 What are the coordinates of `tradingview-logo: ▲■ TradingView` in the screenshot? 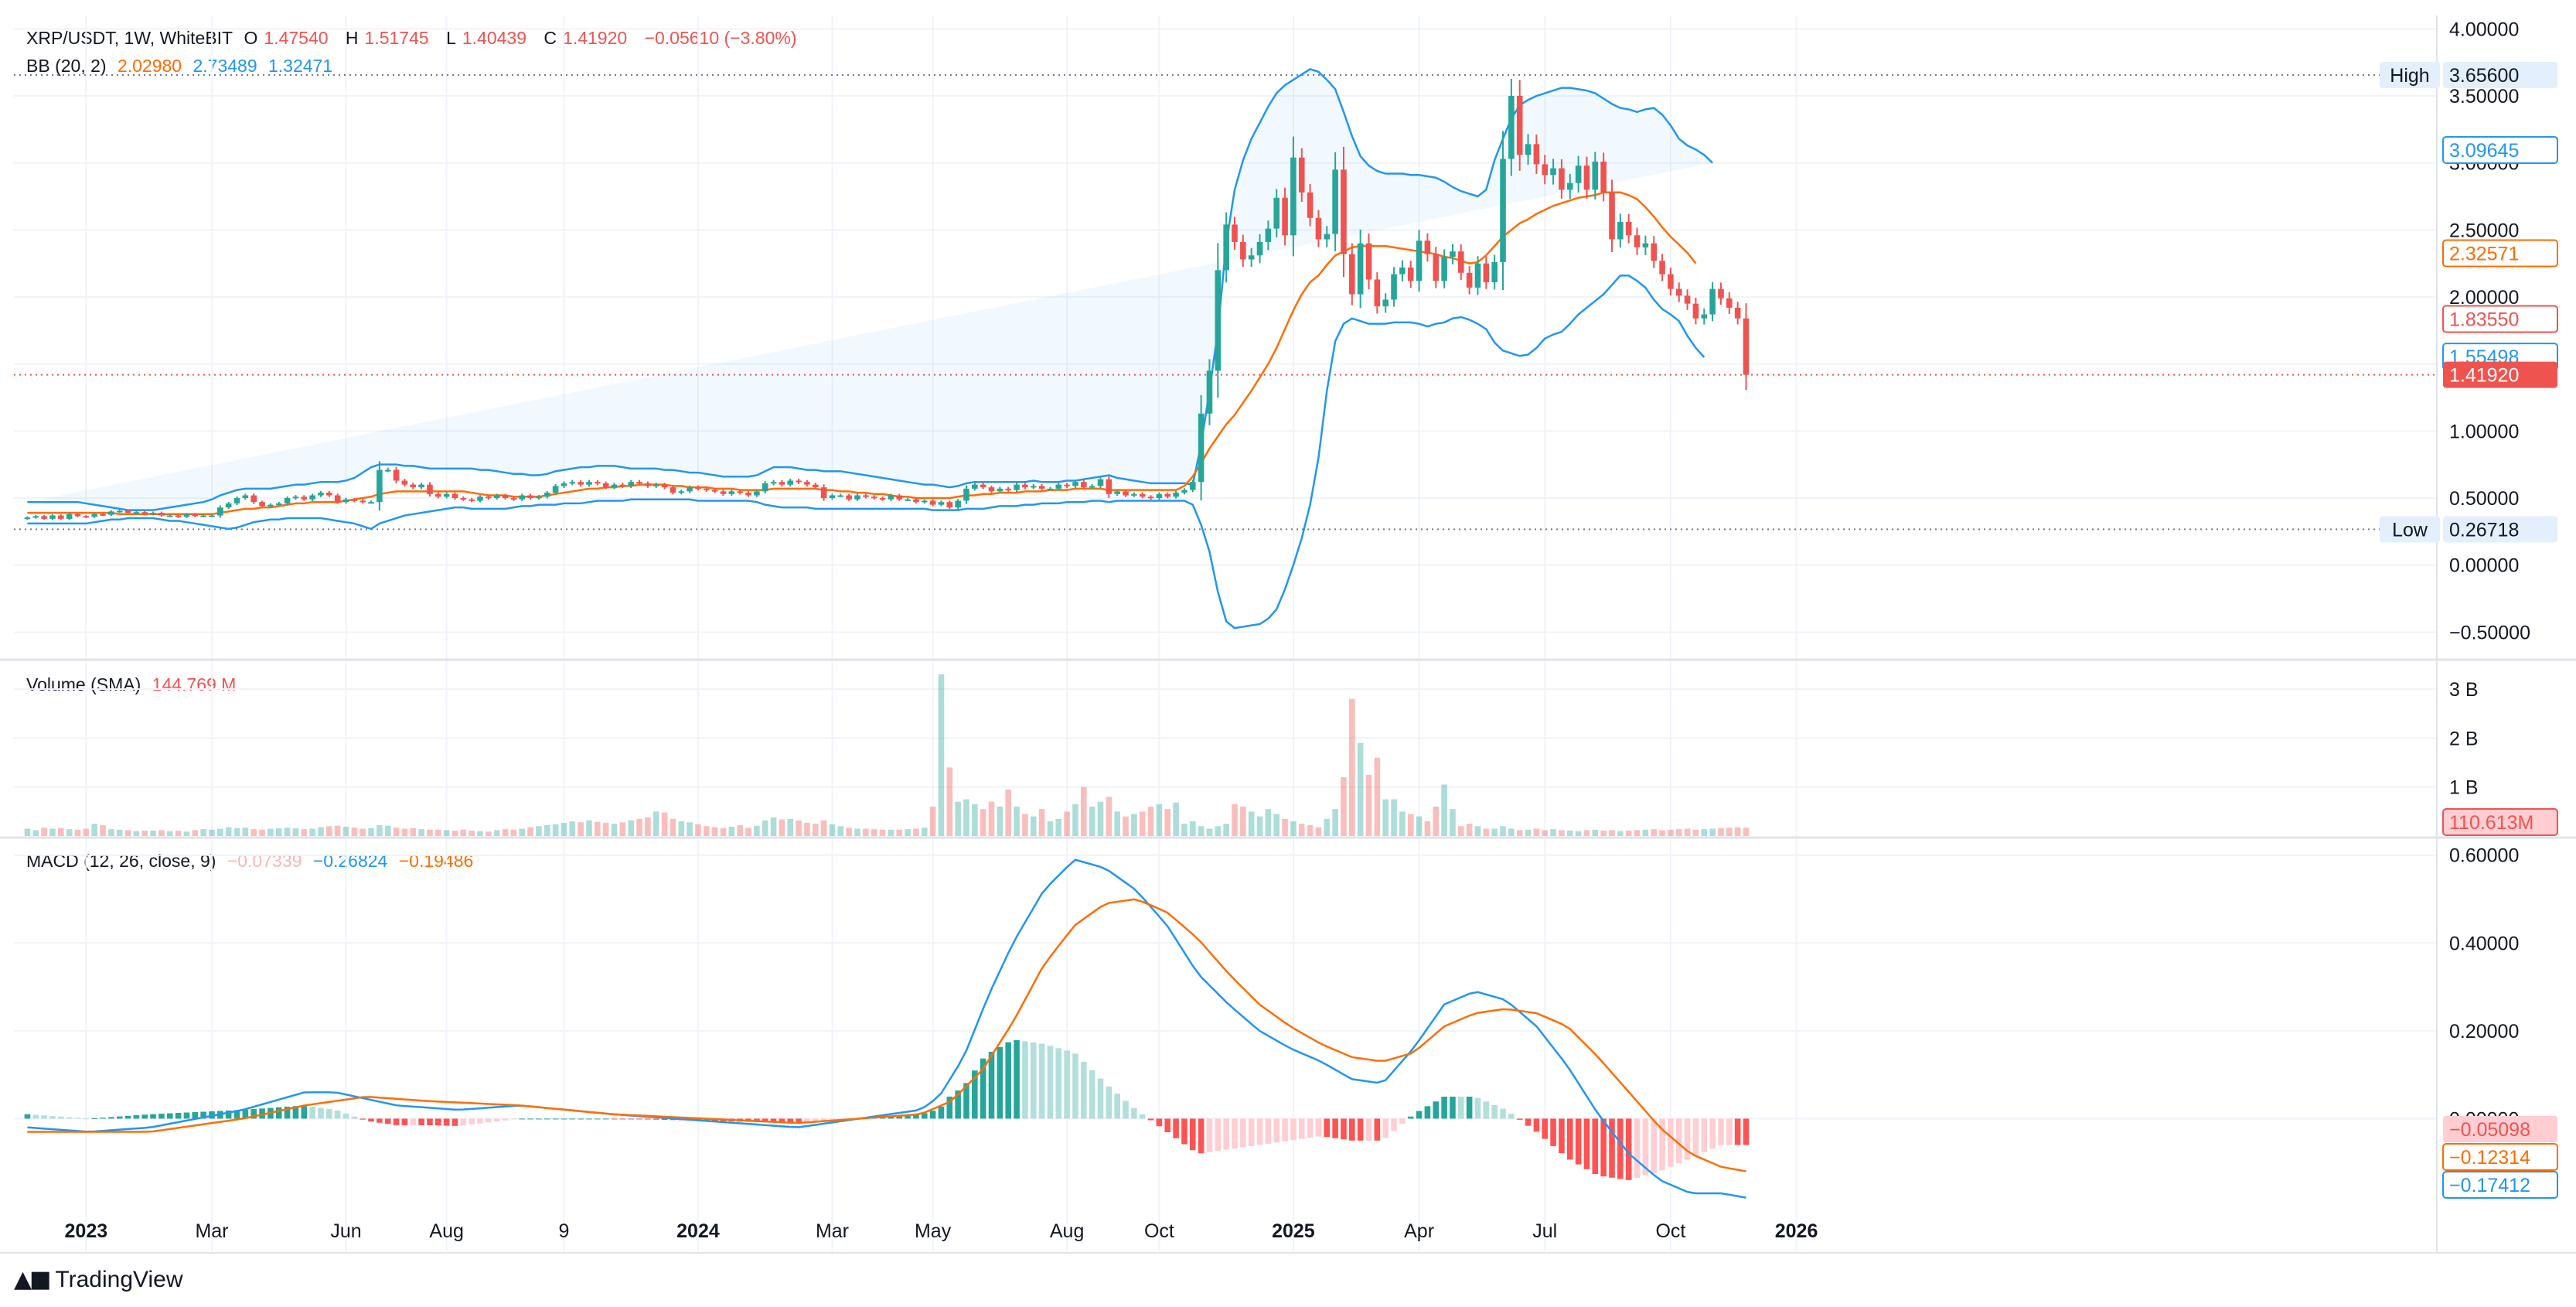 It's located at (98, 1280).